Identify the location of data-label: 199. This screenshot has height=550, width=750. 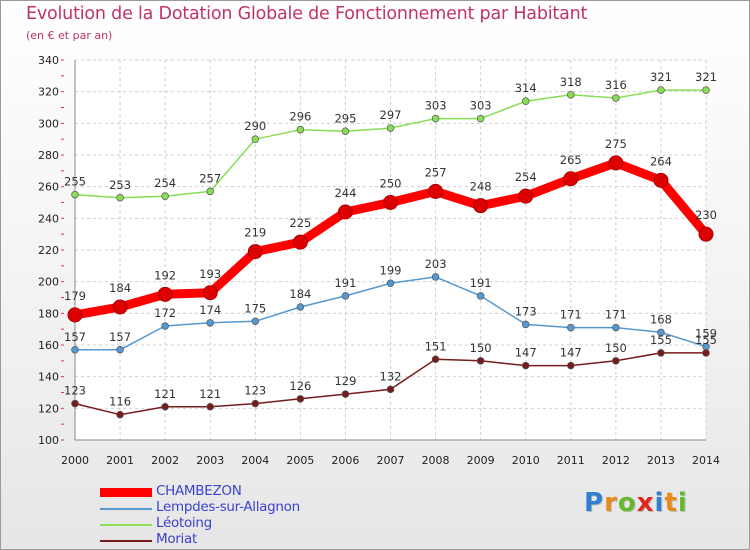
(391, 270).